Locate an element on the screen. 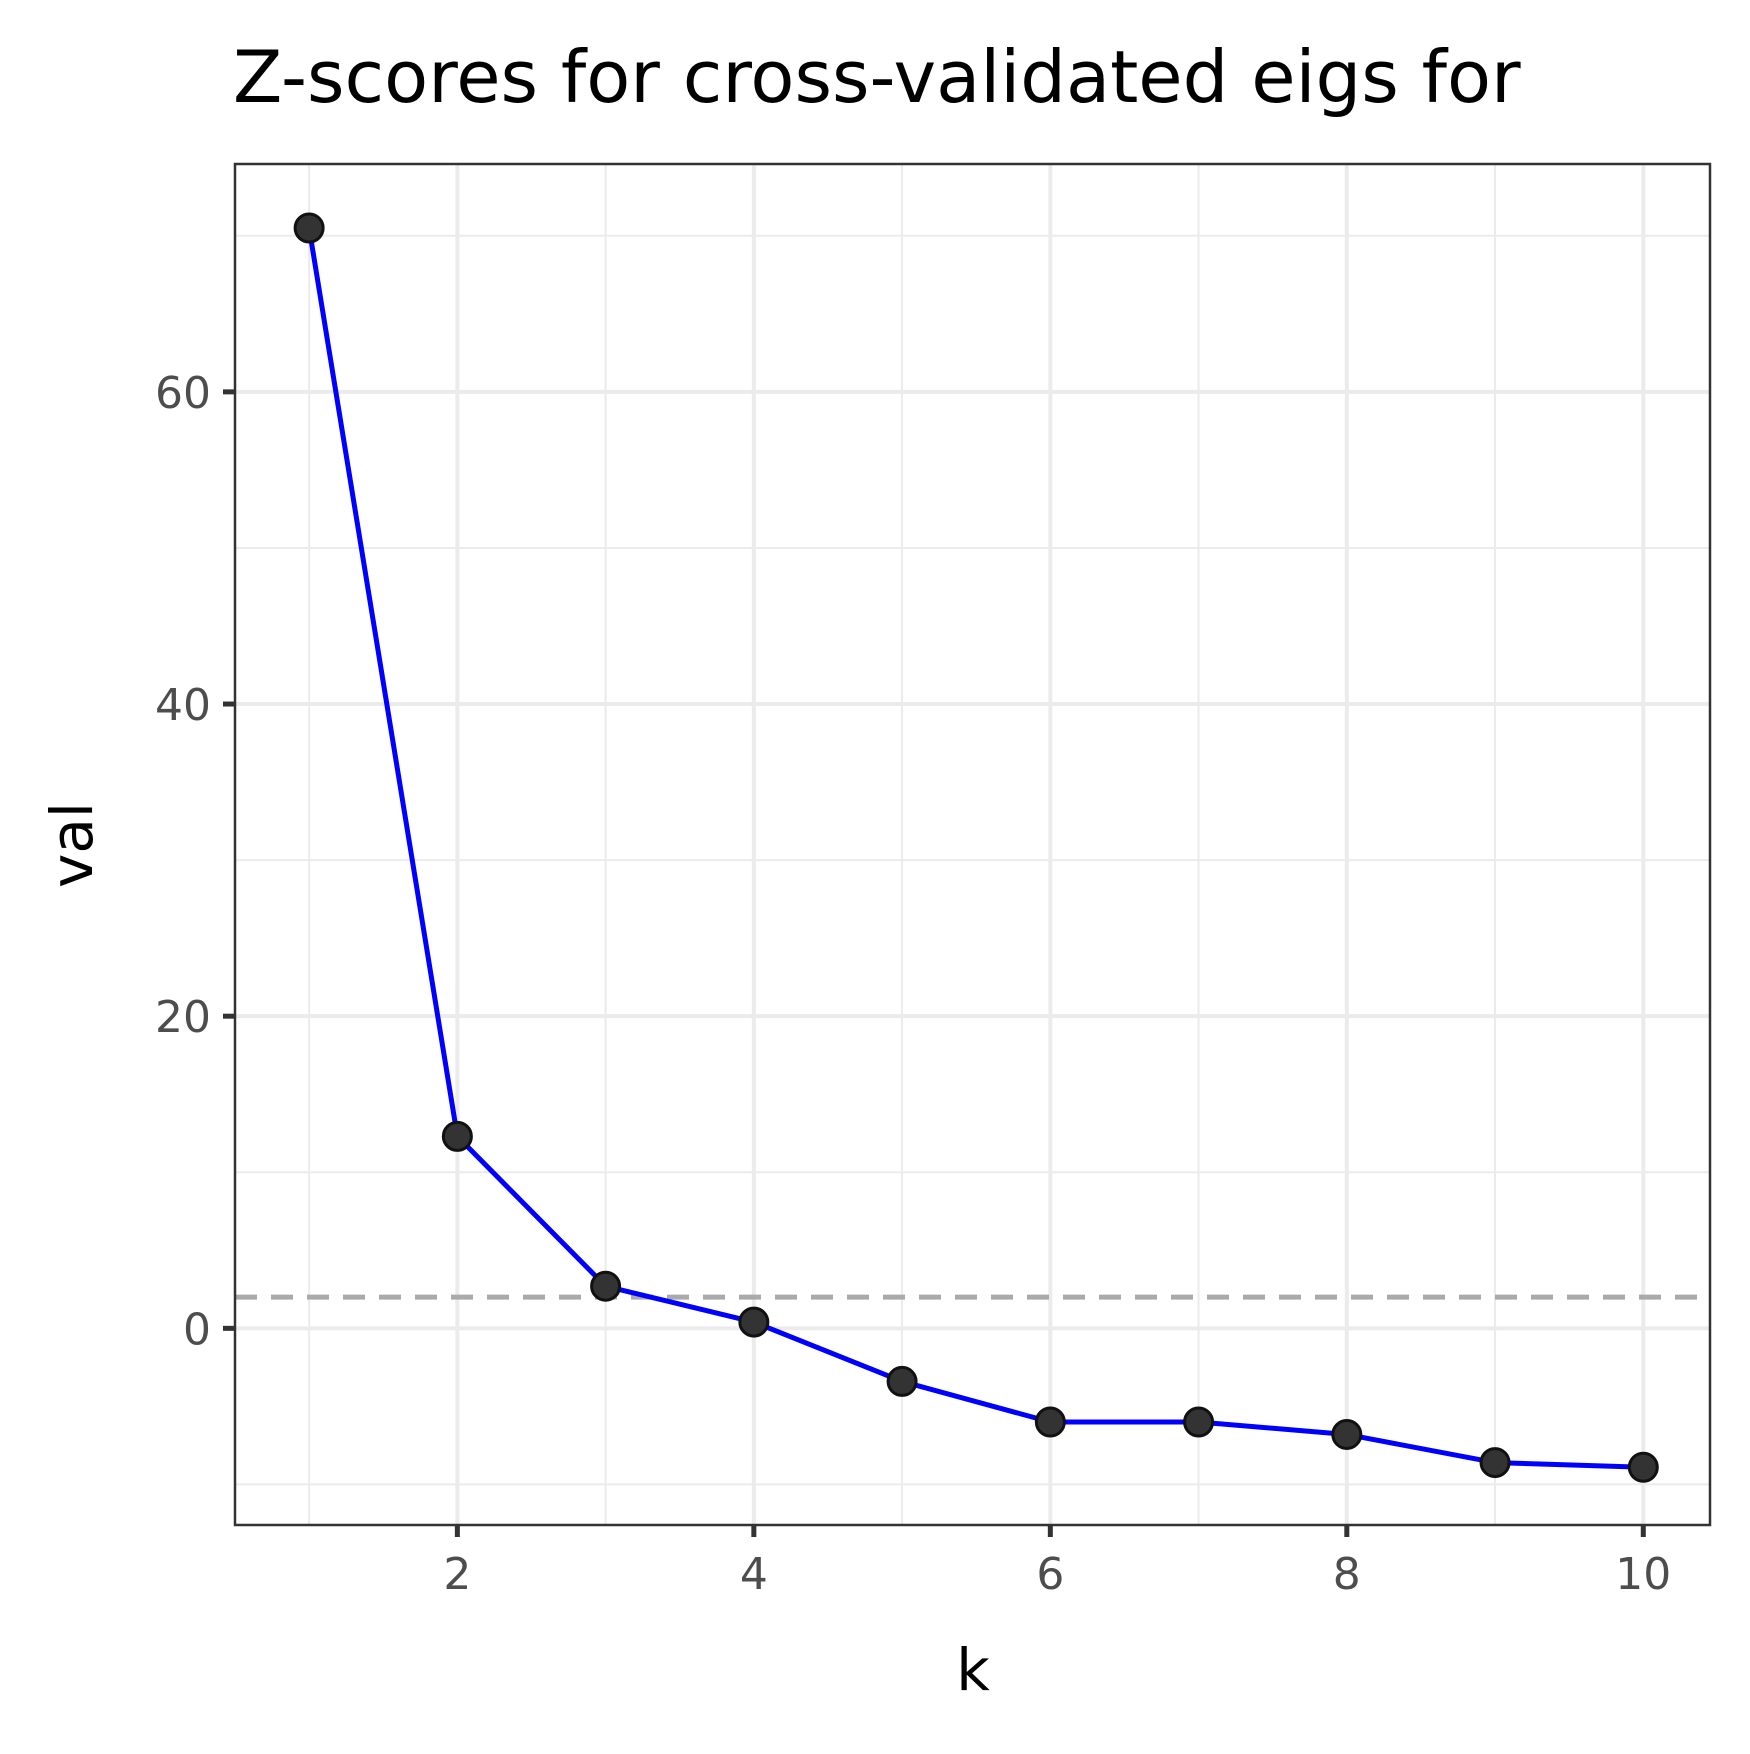 This screenshot has width=1750, height=1754. x-tick-label: 4 is located at coordinates (754, 1574).